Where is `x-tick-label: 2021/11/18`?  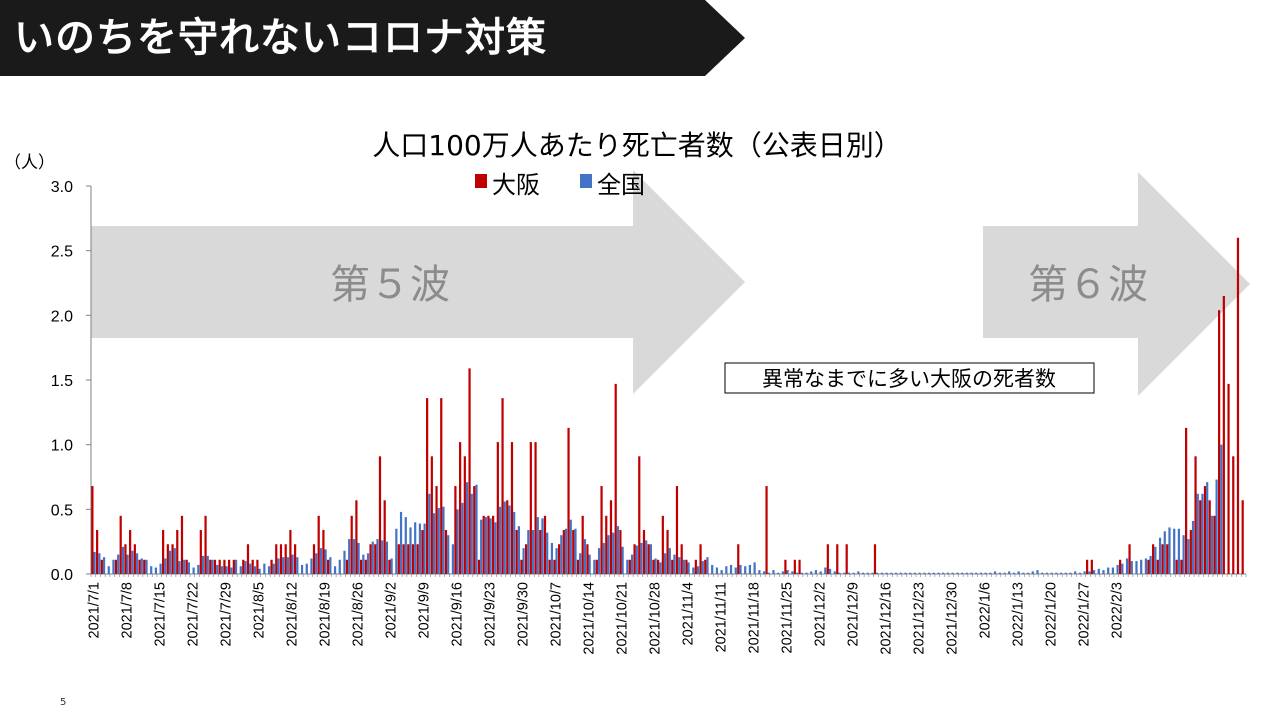
x-tick-label: 2021/11/18 is located at coordinates (754, 618).